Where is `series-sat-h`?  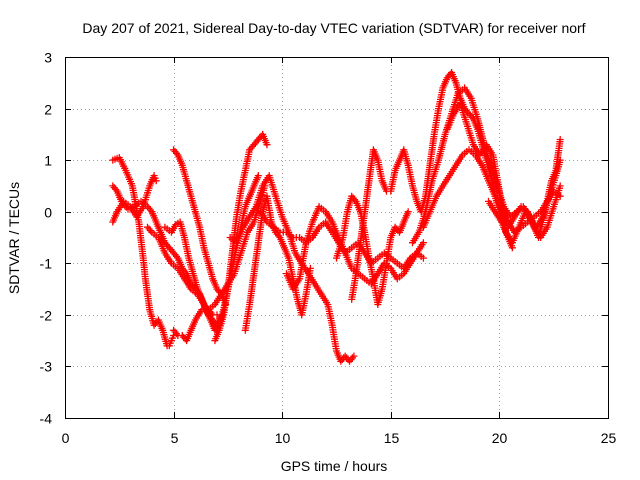
series-sat-h is located at coordinates (241, 237).